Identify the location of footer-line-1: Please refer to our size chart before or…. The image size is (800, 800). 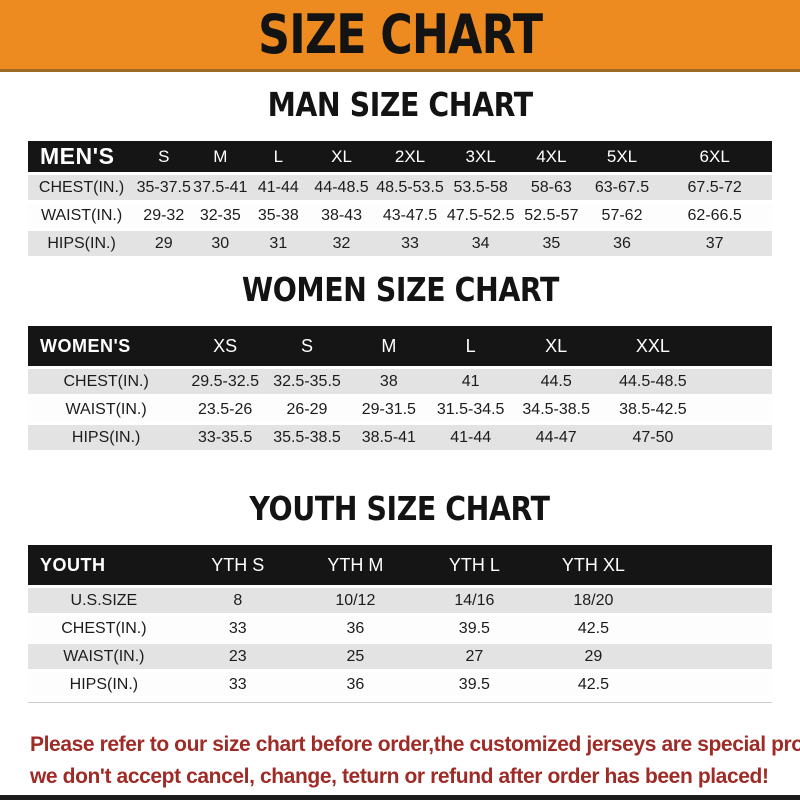
(415, 744).